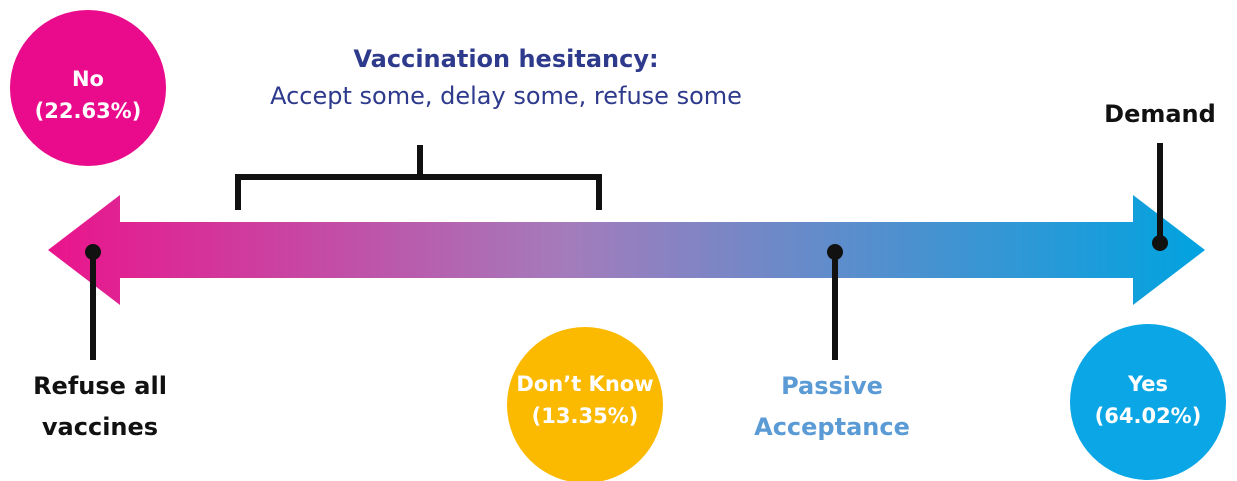 The height and width of the screenshot is (481, 1237). What do you see at coordinates (1148, 402) in the screenshot?
I see `yes-circle` at bounding box center [1148, 402].